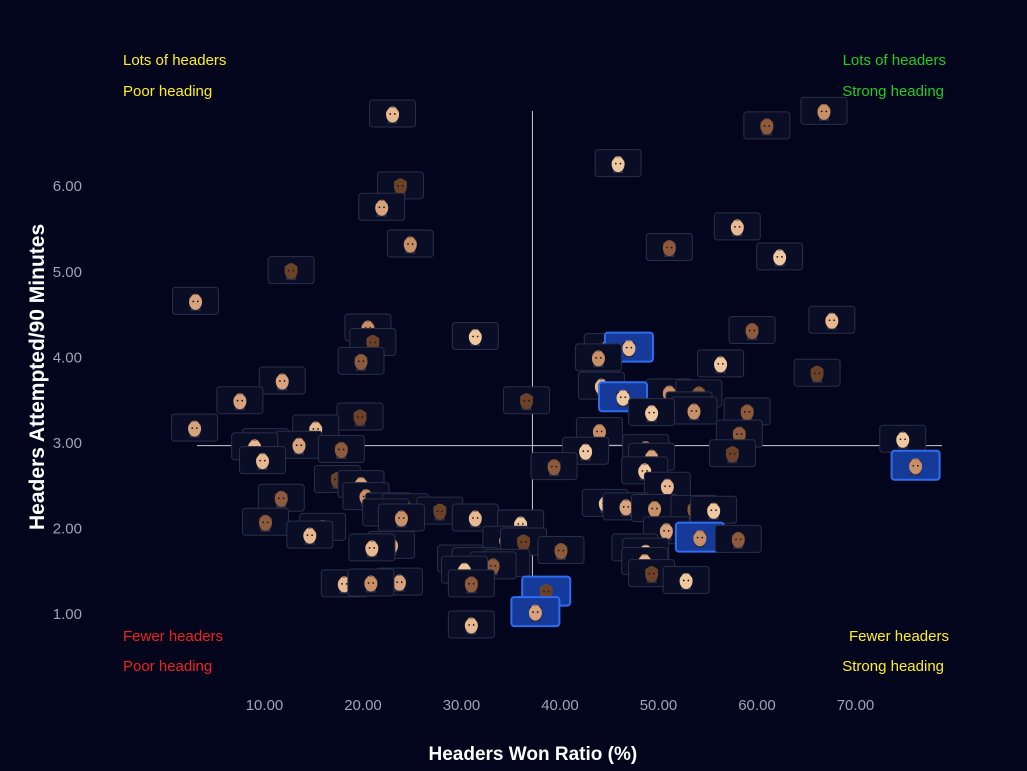 Image resolution: width=1027 pixels, height=771 pixels. What do you see at coordinates (67, 357) in the screenshot?
I see `y-tick-label: 4.00` at bounding box center [67, 357].